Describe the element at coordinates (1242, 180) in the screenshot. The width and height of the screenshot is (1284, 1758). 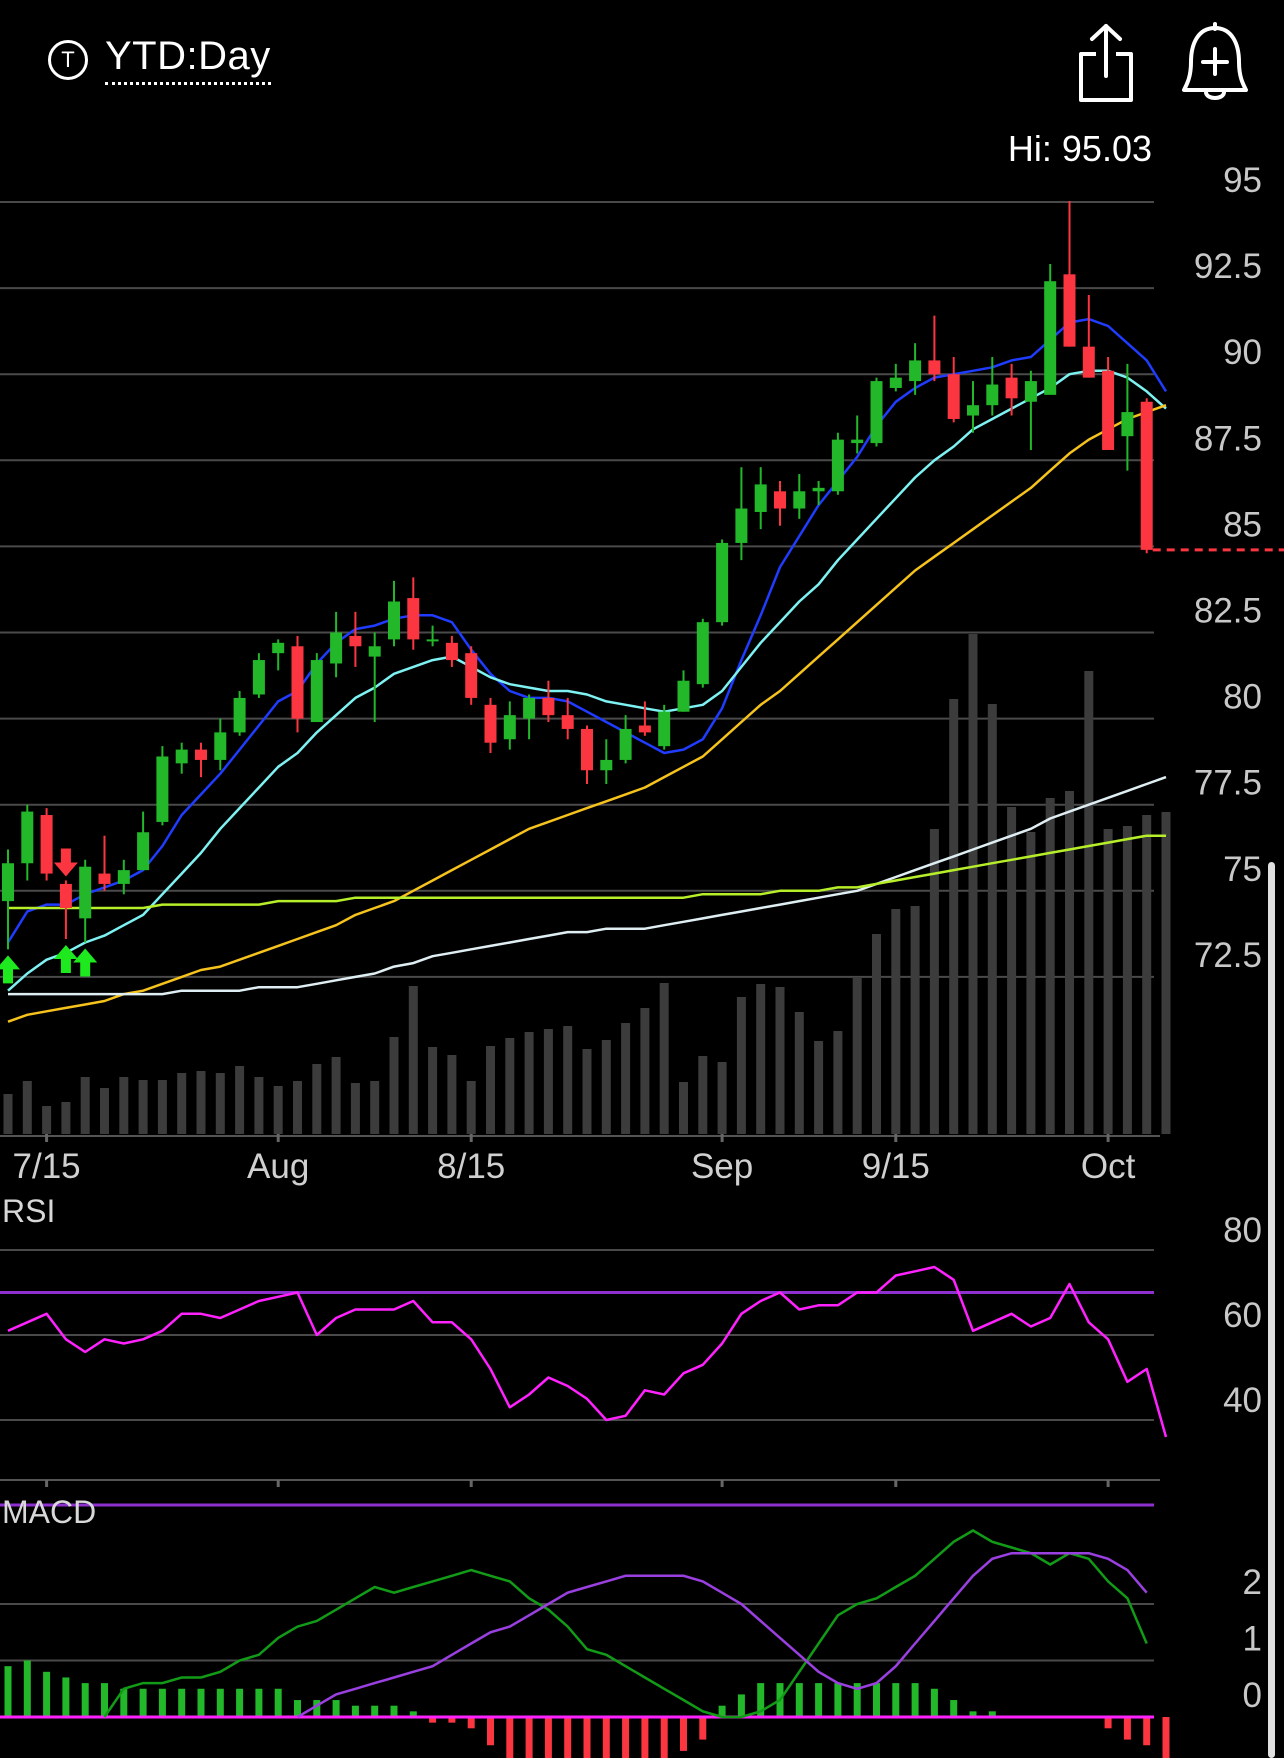
I see `price-tick-label: 95` at that location.